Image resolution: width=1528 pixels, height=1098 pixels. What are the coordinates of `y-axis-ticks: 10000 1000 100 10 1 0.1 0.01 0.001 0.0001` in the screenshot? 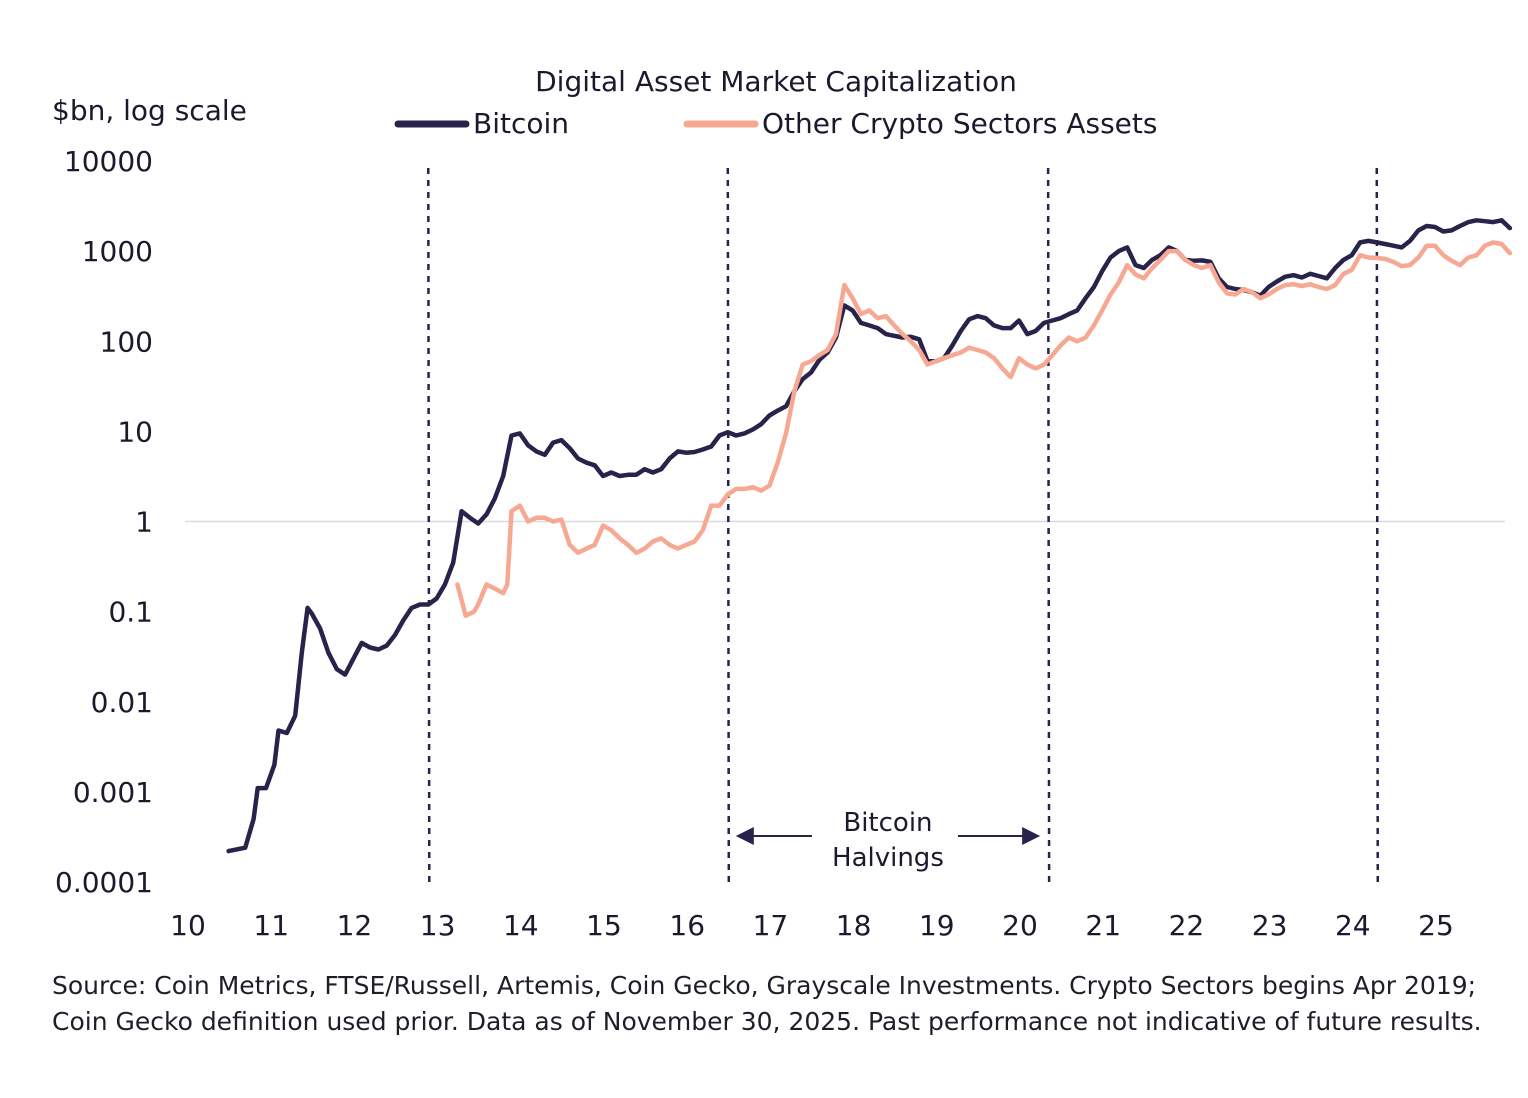 It's located at (104, 522).